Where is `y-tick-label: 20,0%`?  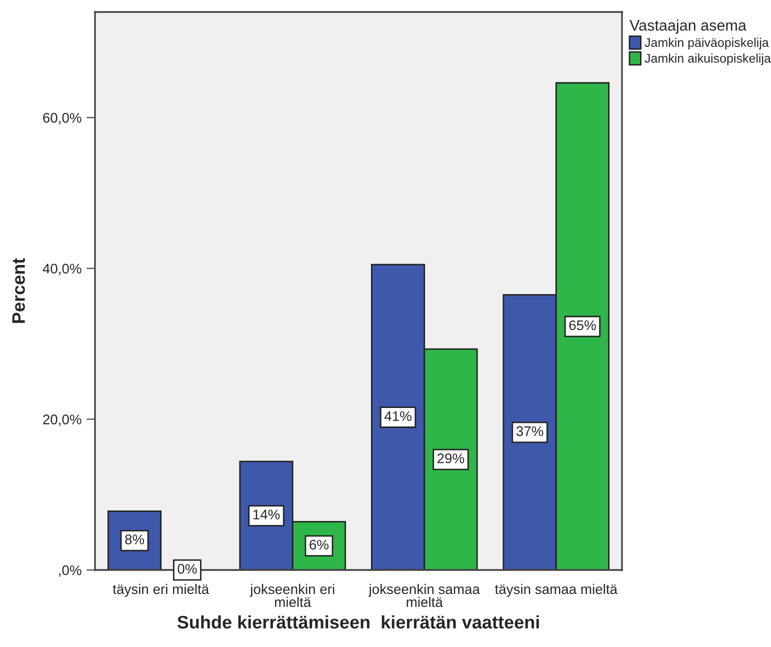 y-tick-label: 20,0% is located at coordinates (62, 420).